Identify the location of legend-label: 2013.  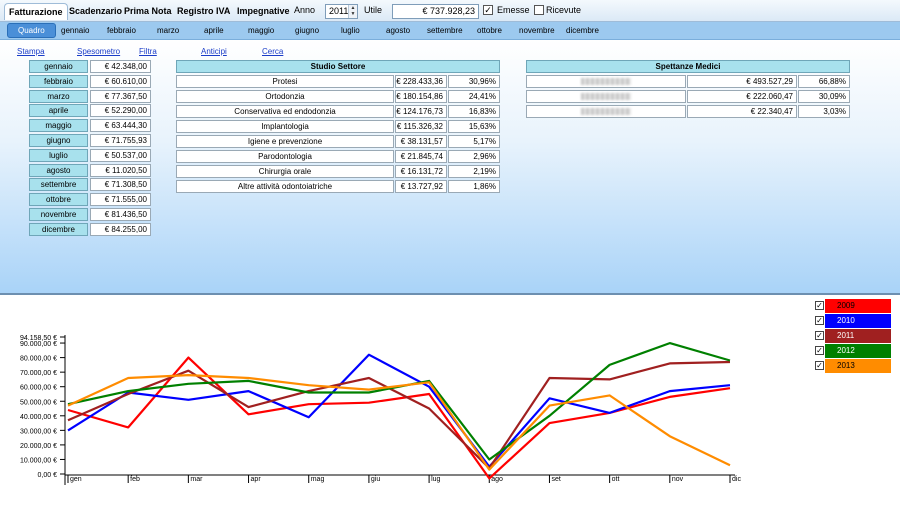
(858, 366).